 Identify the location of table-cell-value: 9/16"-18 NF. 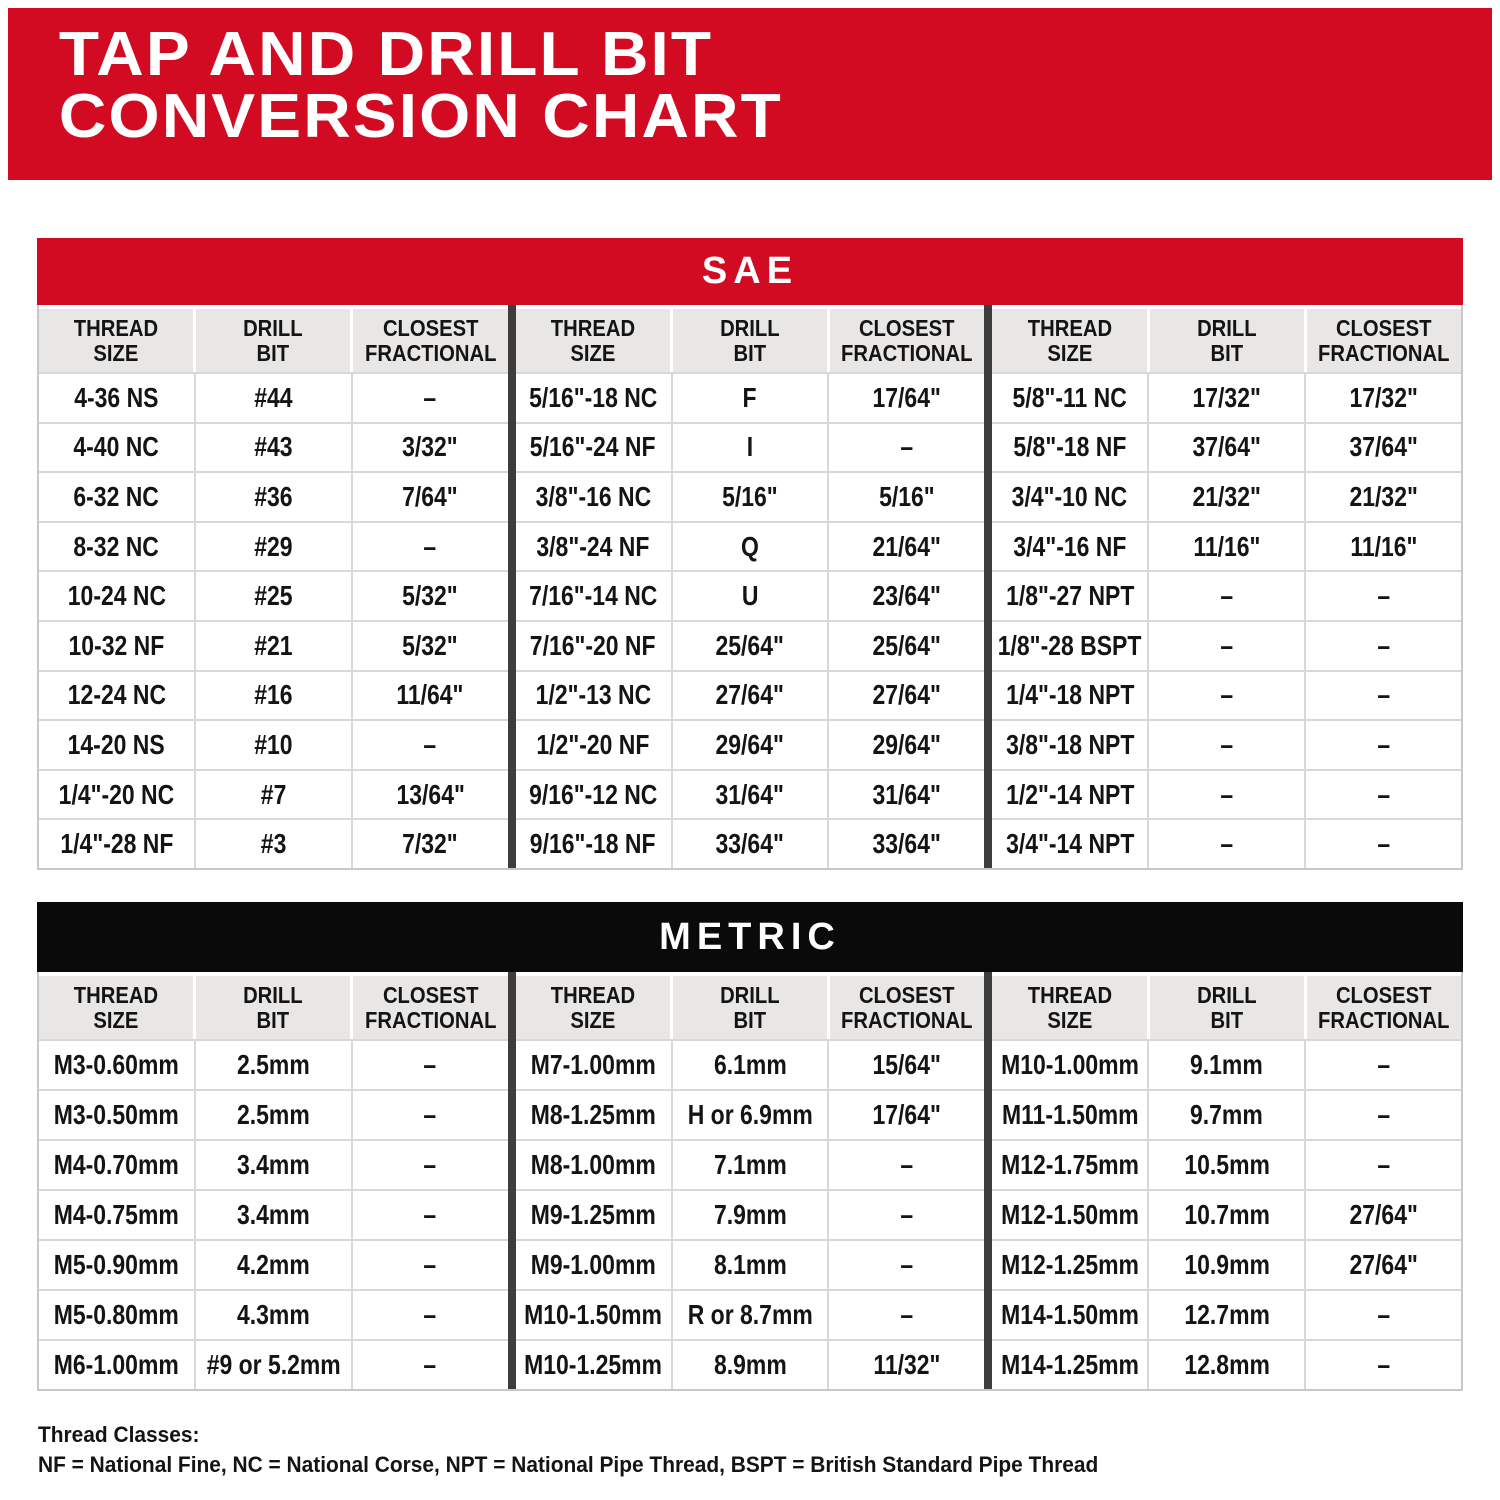
(593, 844).